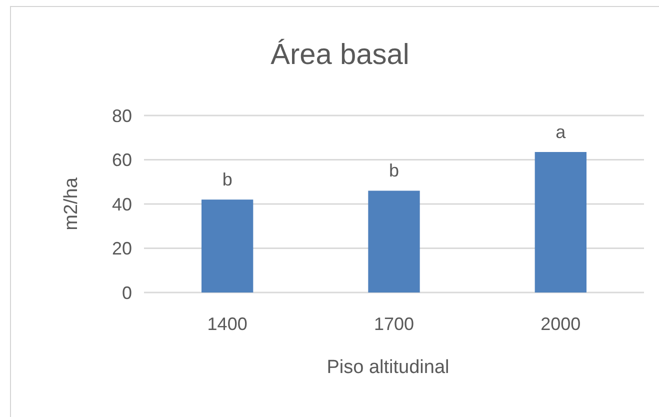 This screenshot has width=659, height=417. I want to click on x-tick-label: 1700, so click(394, 324).